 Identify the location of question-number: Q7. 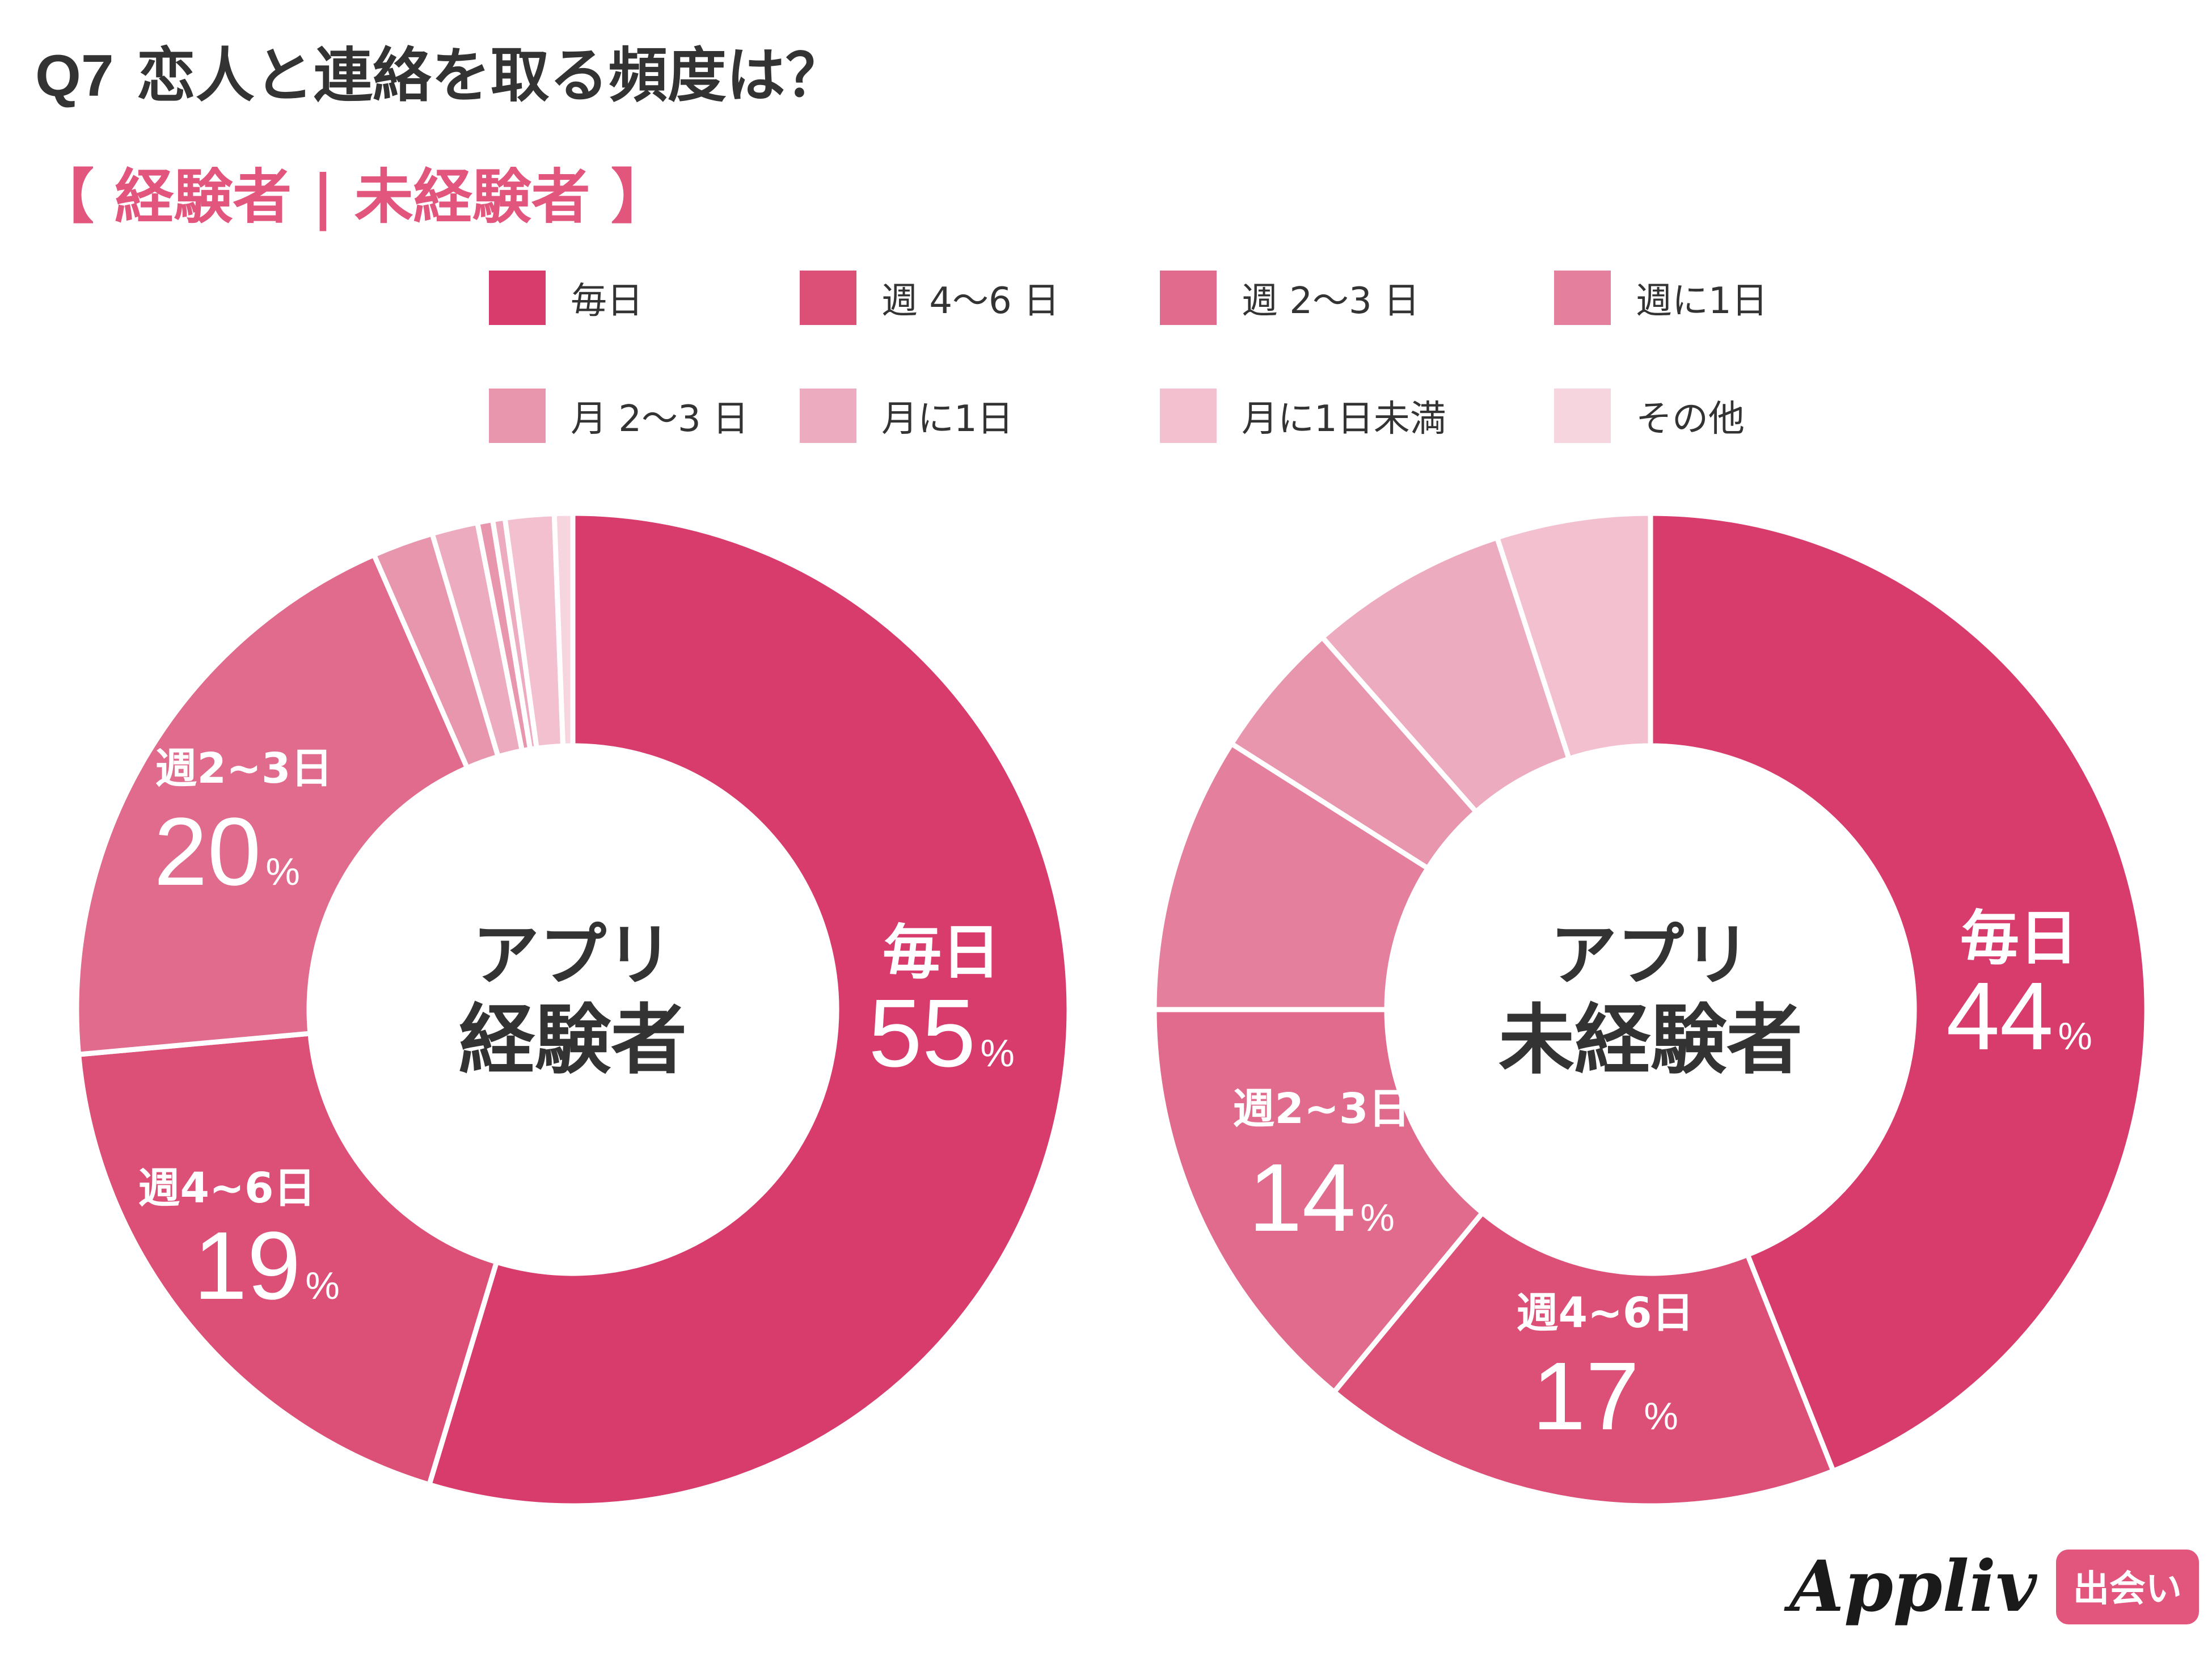
(74, 76).